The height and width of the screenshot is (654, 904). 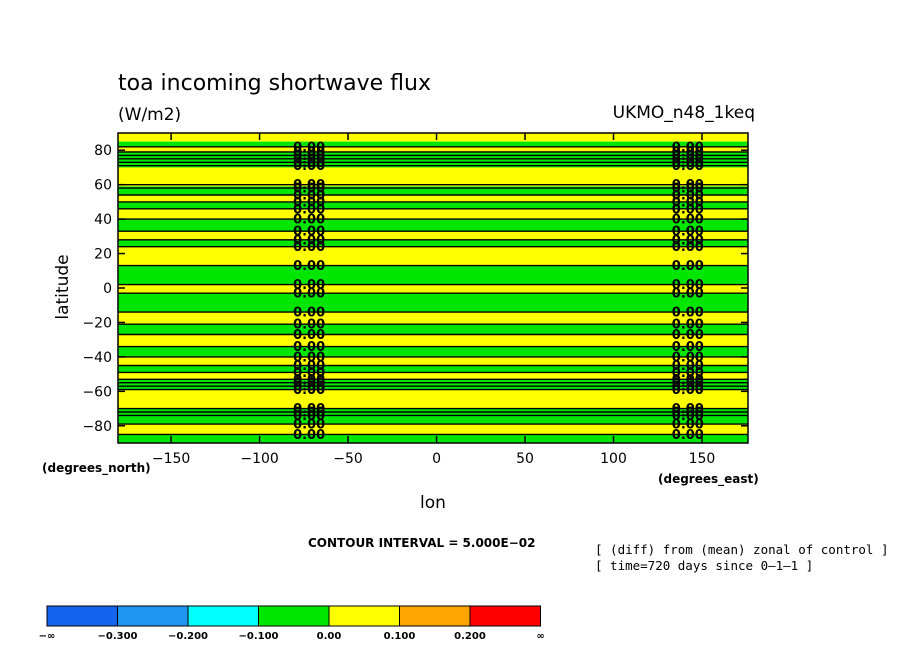 I want to click on y-tick-label: 80, so click(x=103, y=151).